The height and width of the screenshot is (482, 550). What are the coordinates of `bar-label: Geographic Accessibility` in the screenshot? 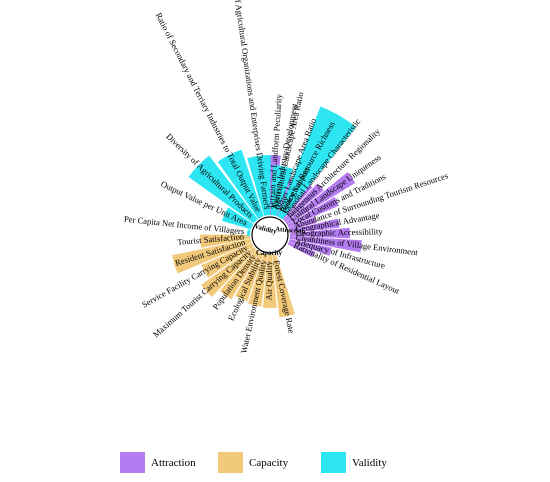 It's located at (340, 232).